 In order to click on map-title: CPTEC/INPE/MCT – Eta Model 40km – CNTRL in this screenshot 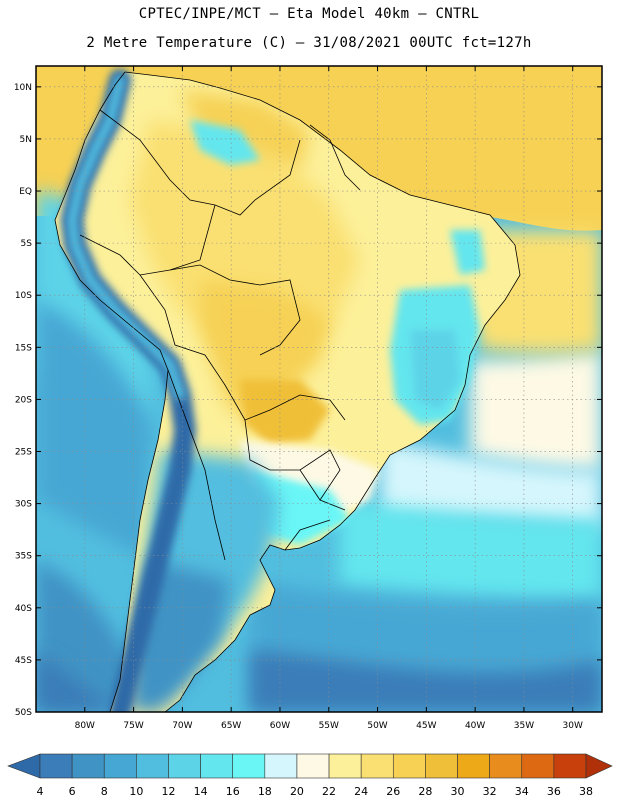, I will do `click(309, 14)`.